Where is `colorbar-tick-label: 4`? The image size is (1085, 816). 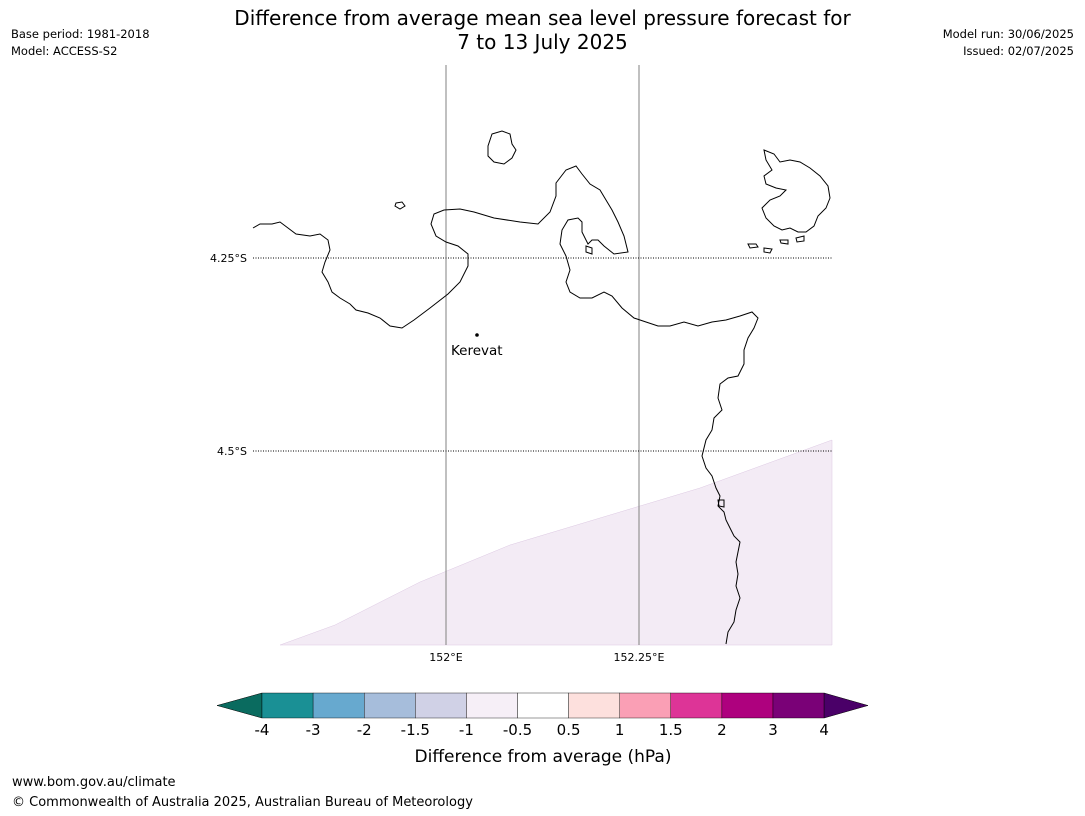 colorbar-tick-label: 4 is located at coordinates (824, 730).